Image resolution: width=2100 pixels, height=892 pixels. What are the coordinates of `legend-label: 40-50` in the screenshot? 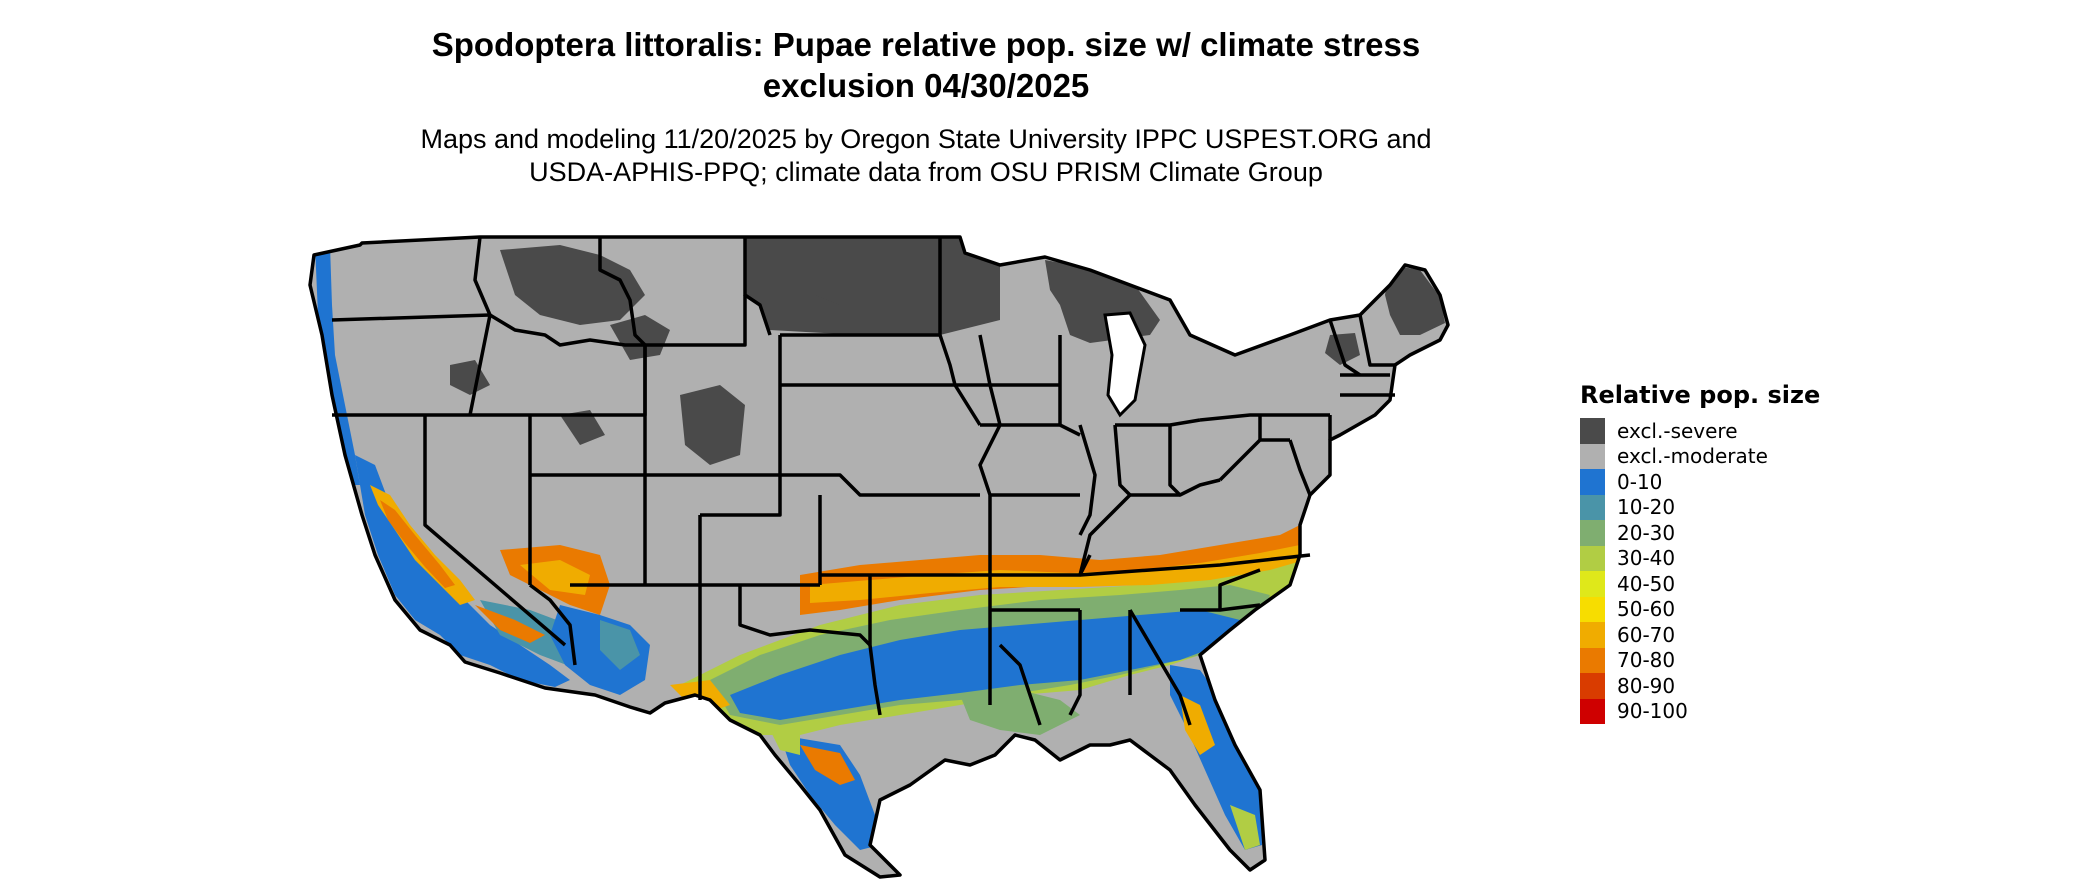 It's located at (1646, 583).